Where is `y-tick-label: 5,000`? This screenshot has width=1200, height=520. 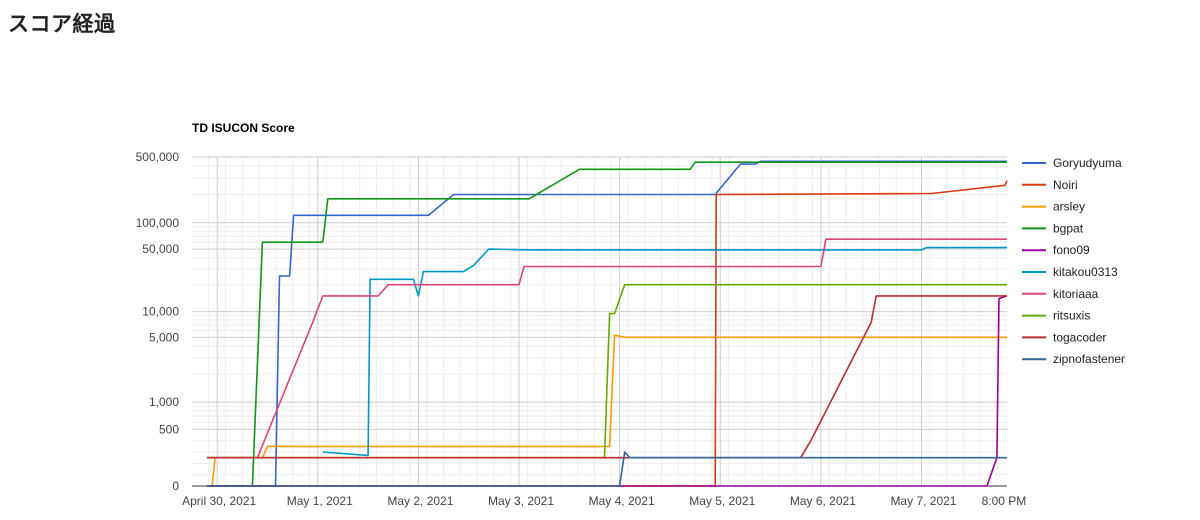 y-tick-label: 5,000 is located at coordinates (164, 337).